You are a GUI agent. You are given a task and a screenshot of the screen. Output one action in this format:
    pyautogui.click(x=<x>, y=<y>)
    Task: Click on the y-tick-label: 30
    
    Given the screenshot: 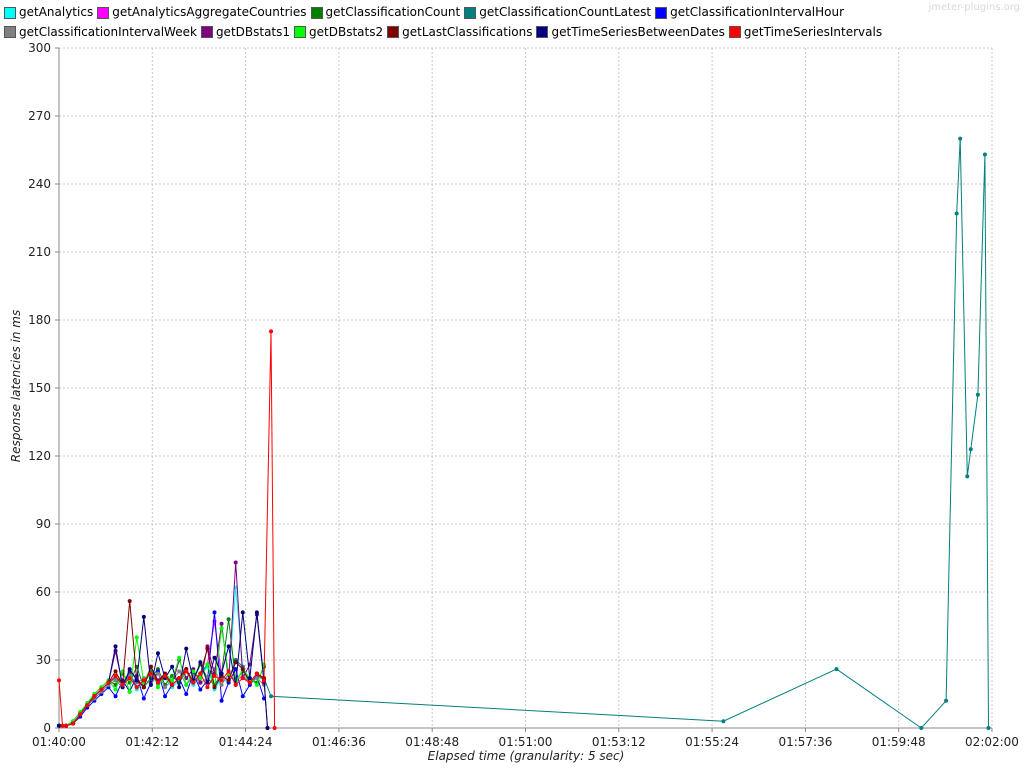 What is the action you would take?
    pyautogui.click(x=43, y=660)
    